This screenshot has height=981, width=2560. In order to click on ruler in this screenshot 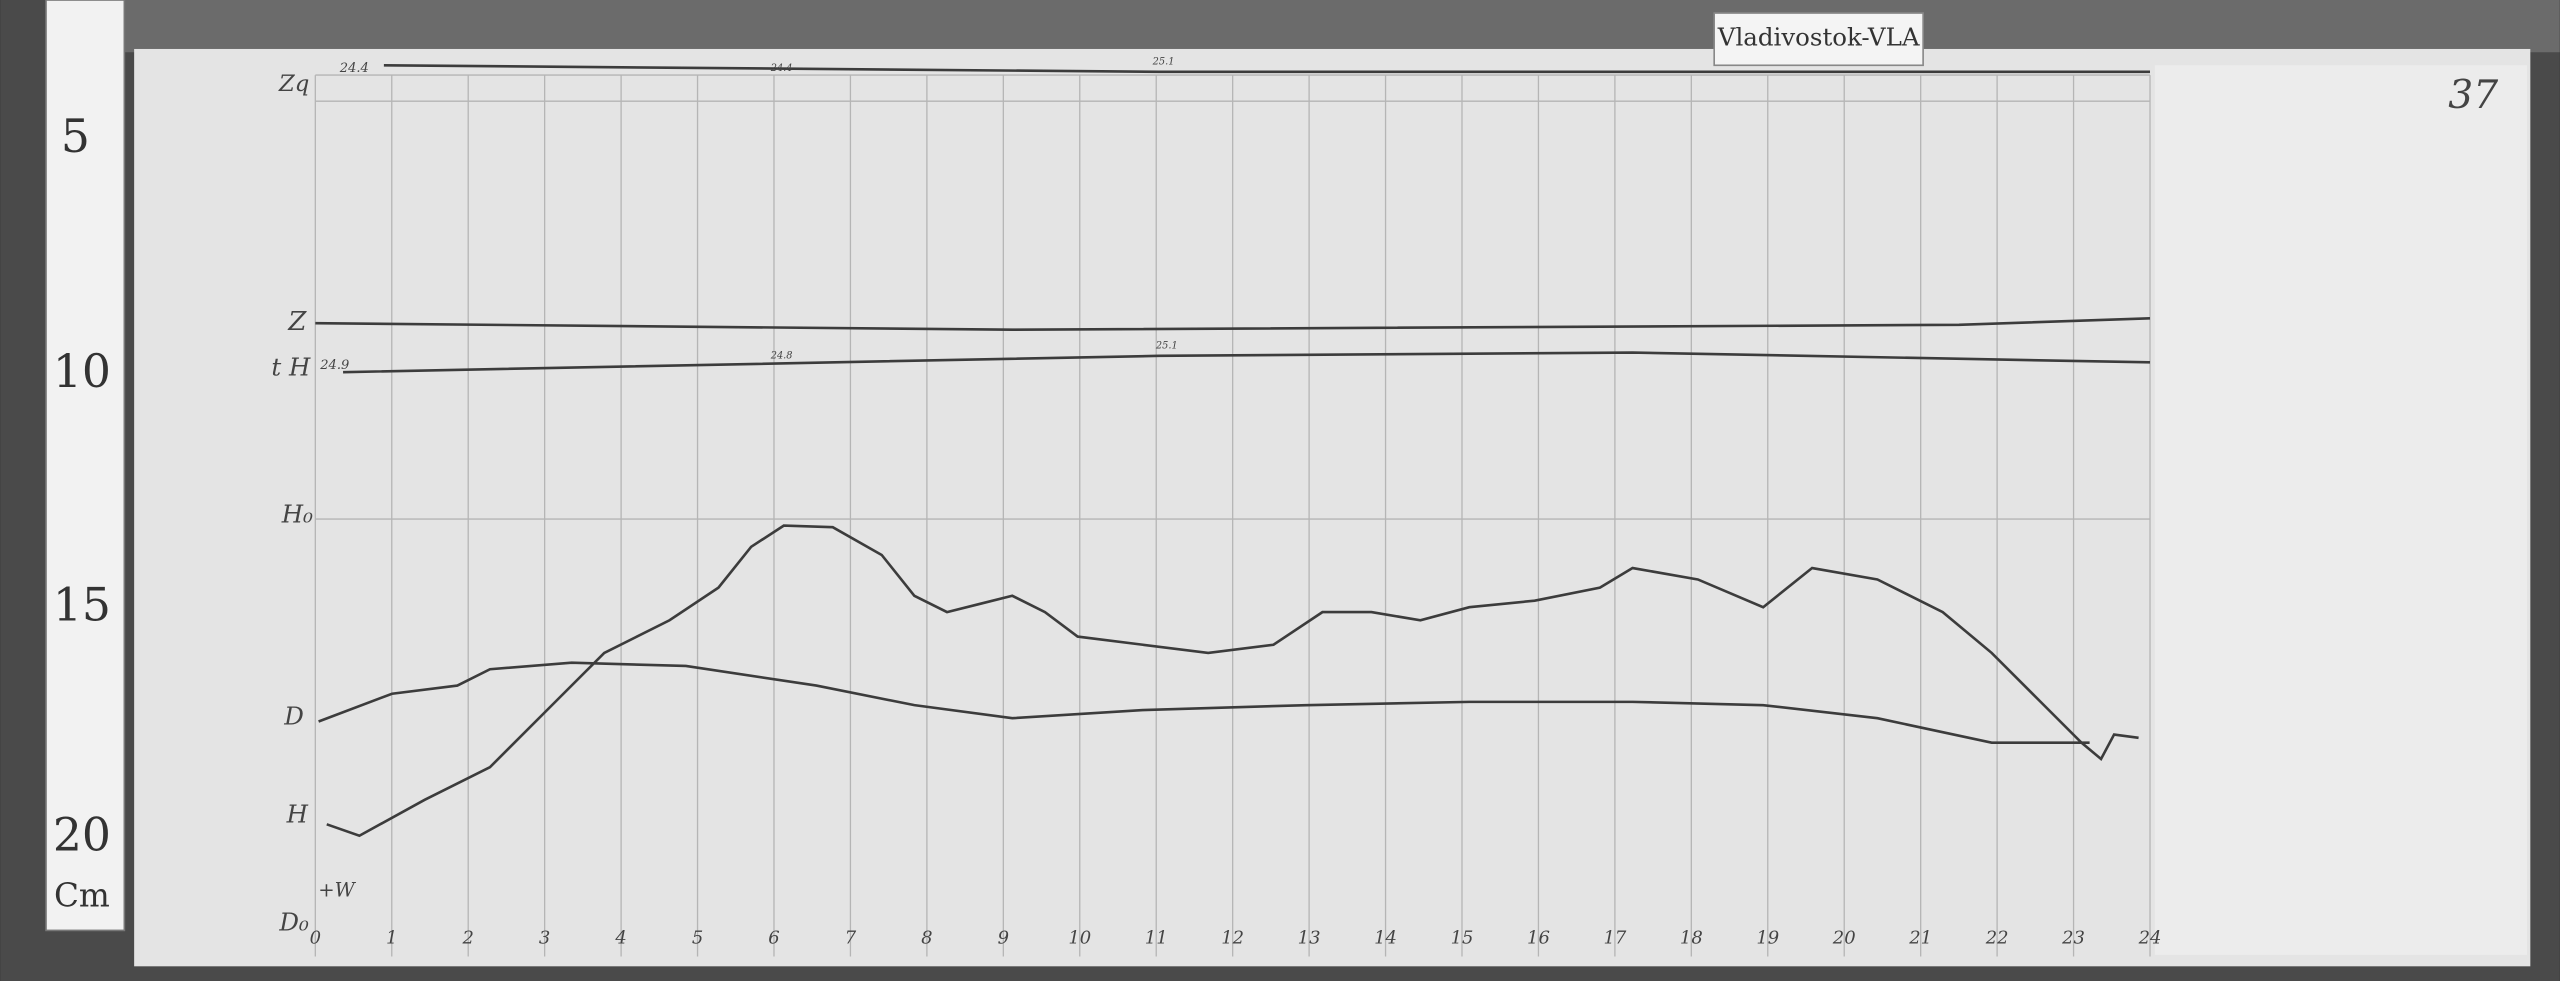, I will do `click(85, 466)`.